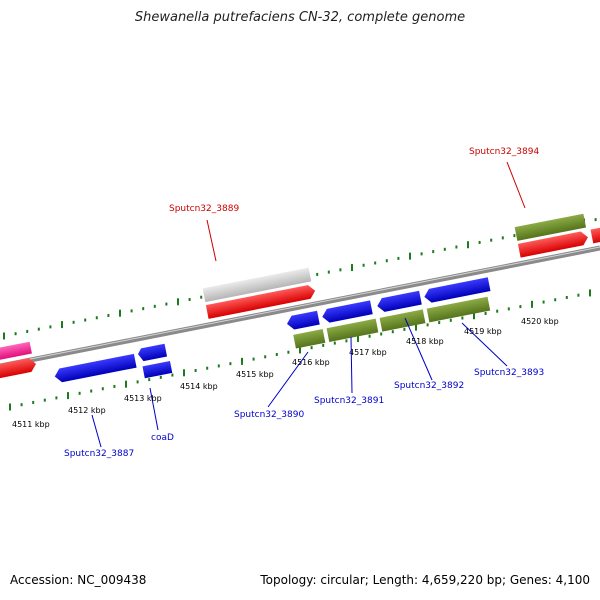  Describe the element at coordinates (483, 331) in the screenshot. I see `kbp-label: 4519 kbp` at that location.